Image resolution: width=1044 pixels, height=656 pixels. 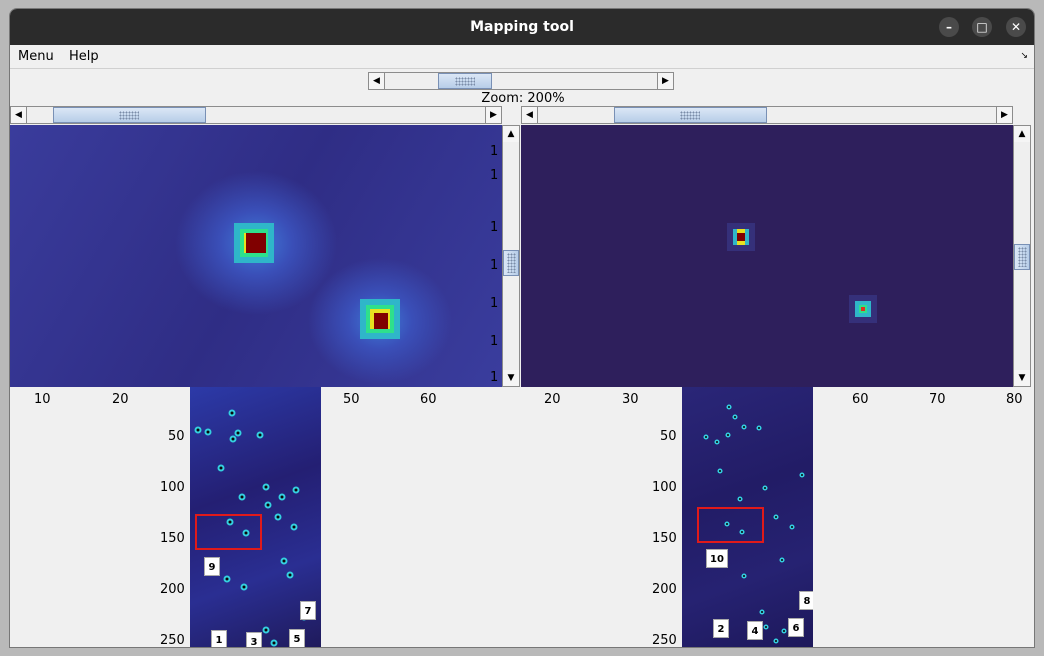 I want to click on left-hscroll-thumb, so click(x=129, y=115).